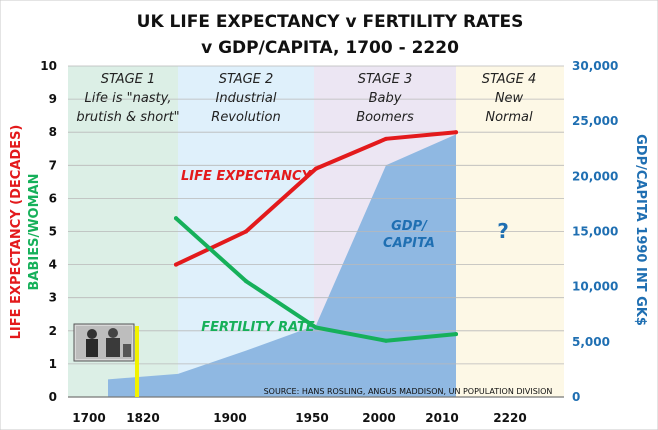 The height and width of the screenshot is (430, 658). I want to click on left-tick-label: 10, so click(48, 66).